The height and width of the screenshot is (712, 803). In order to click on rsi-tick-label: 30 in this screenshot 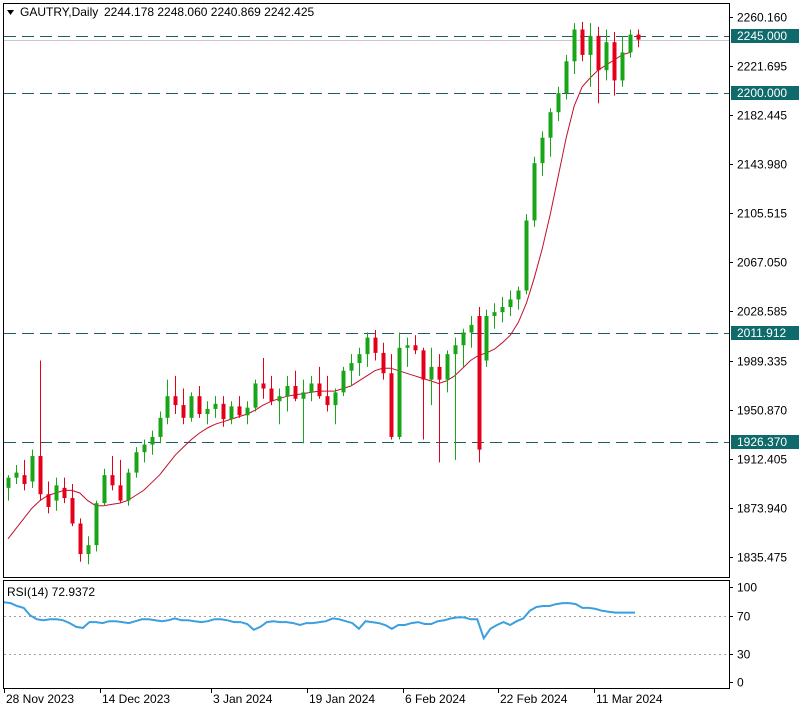, I will do `click(744, 655)`.